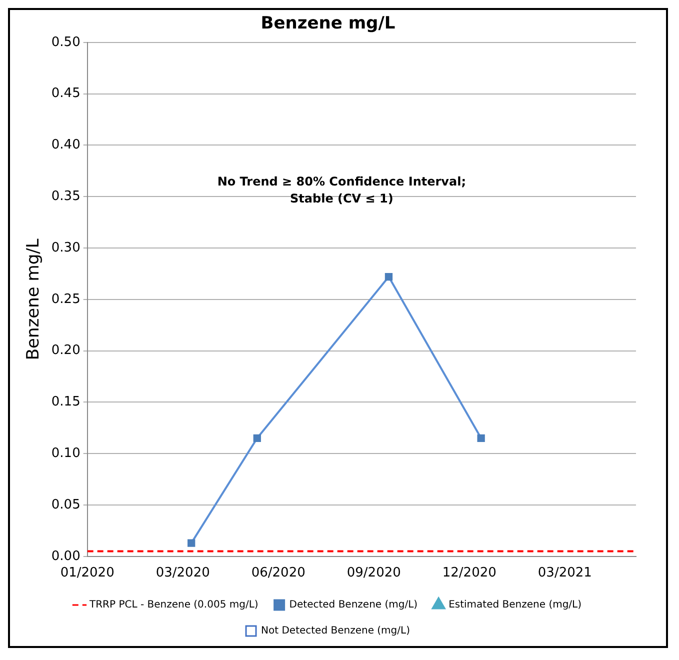 The height and width of the screenshot is (660, 679). What do you see at coordinates (469, 573) in the screenshot?
I see `x-tick-label: 12/2020` at bounding box center [469, 573].